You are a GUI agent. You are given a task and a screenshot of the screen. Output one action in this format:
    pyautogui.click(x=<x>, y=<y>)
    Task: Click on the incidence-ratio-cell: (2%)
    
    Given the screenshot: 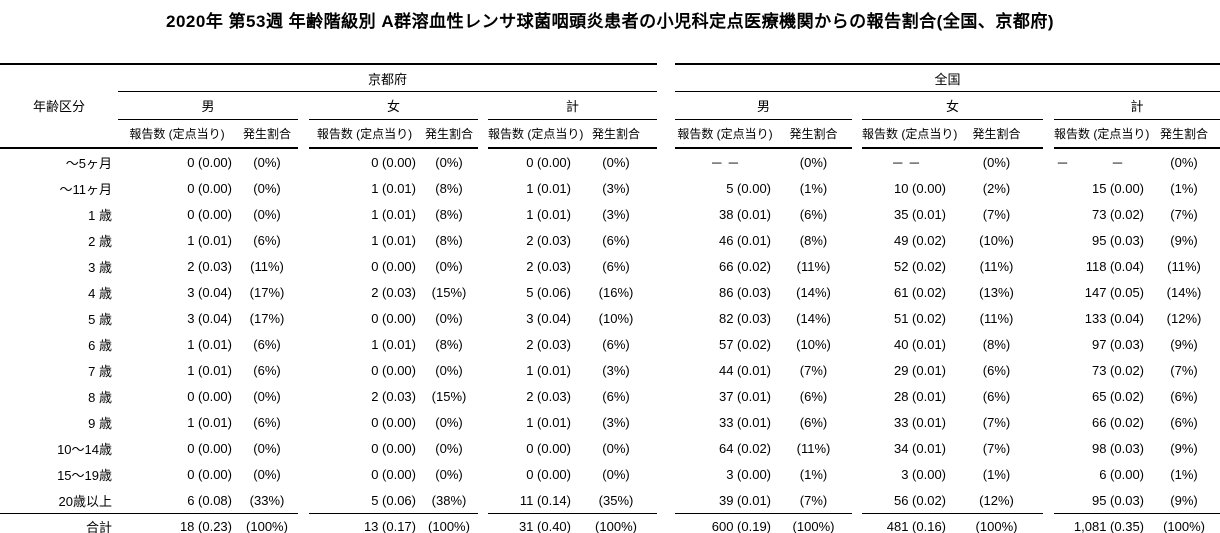 What is the action you would take?
    pyautogui.click(x=996, y=188)
    